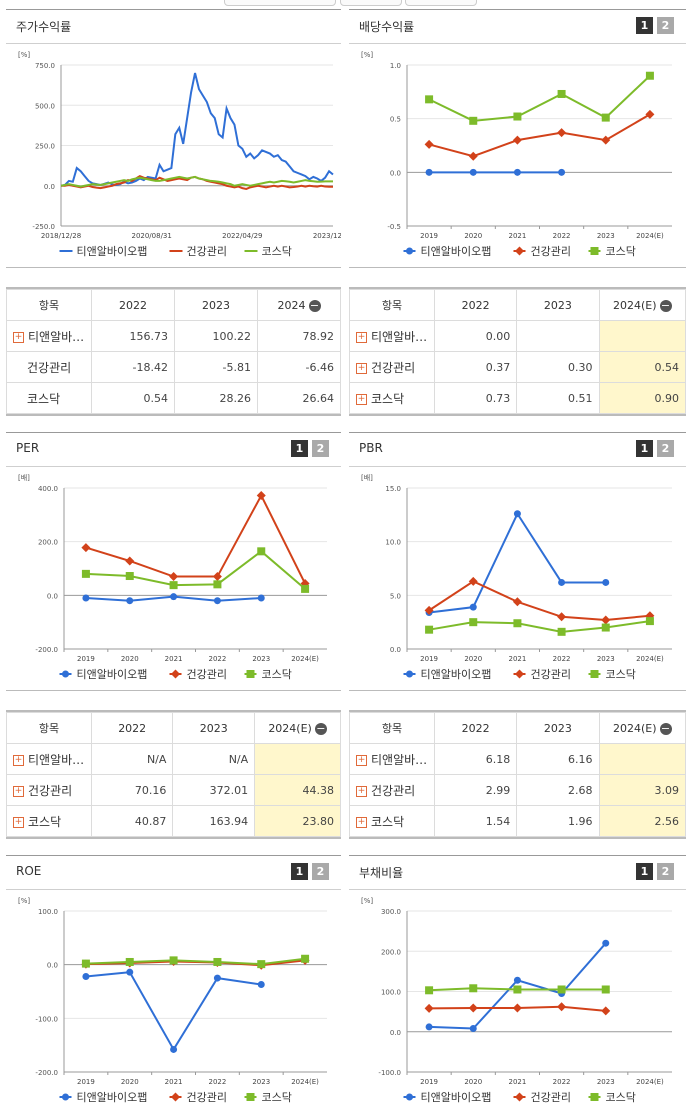 The image size is (691, 1115). I want to click on cell: 44.38, so click(297, 790).